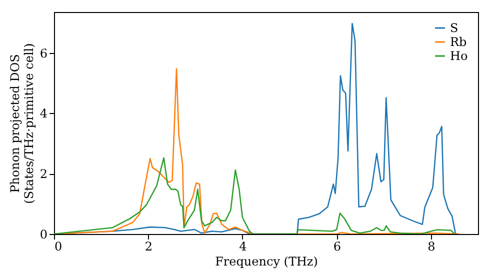 Image resolution: width=500 pixels, height=280 pixels. Describe the element at coordinates (266, 261) in the screenshot. I see `x-axis-title: Frequency (THz)` at that location.